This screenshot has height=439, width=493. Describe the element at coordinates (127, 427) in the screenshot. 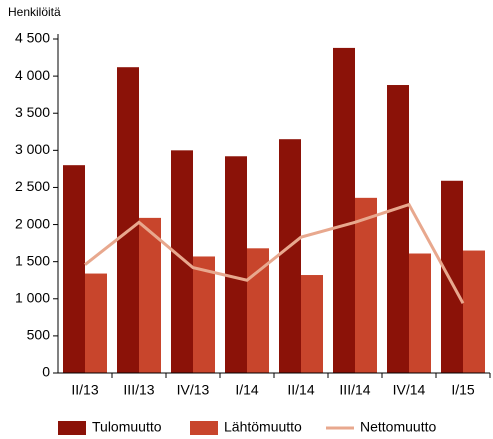

I see `legend-label: Tulomuutto` at that location.